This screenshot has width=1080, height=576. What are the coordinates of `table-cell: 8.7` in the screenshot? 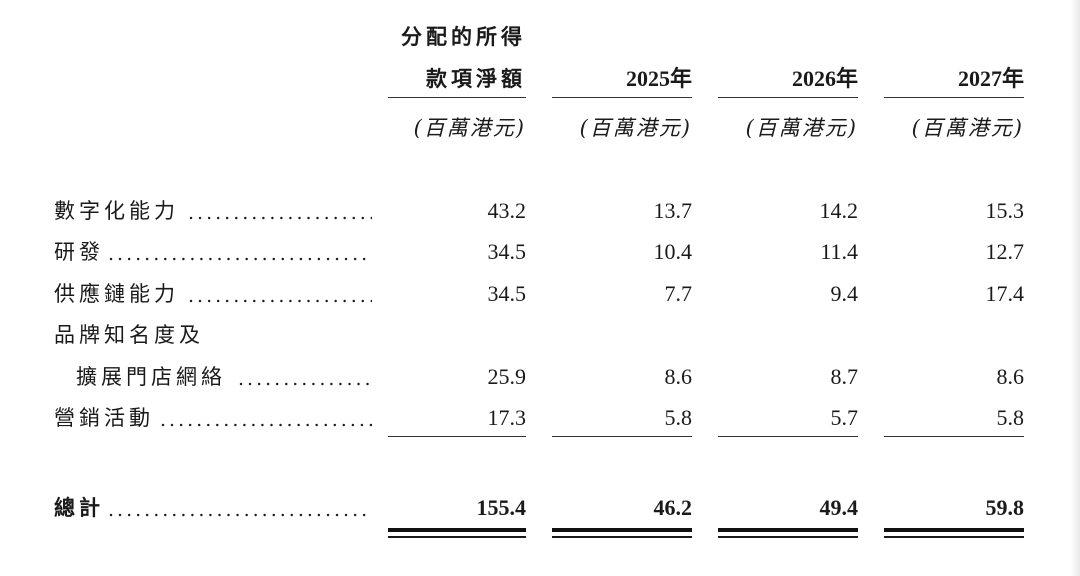 It's located at (844, 376).